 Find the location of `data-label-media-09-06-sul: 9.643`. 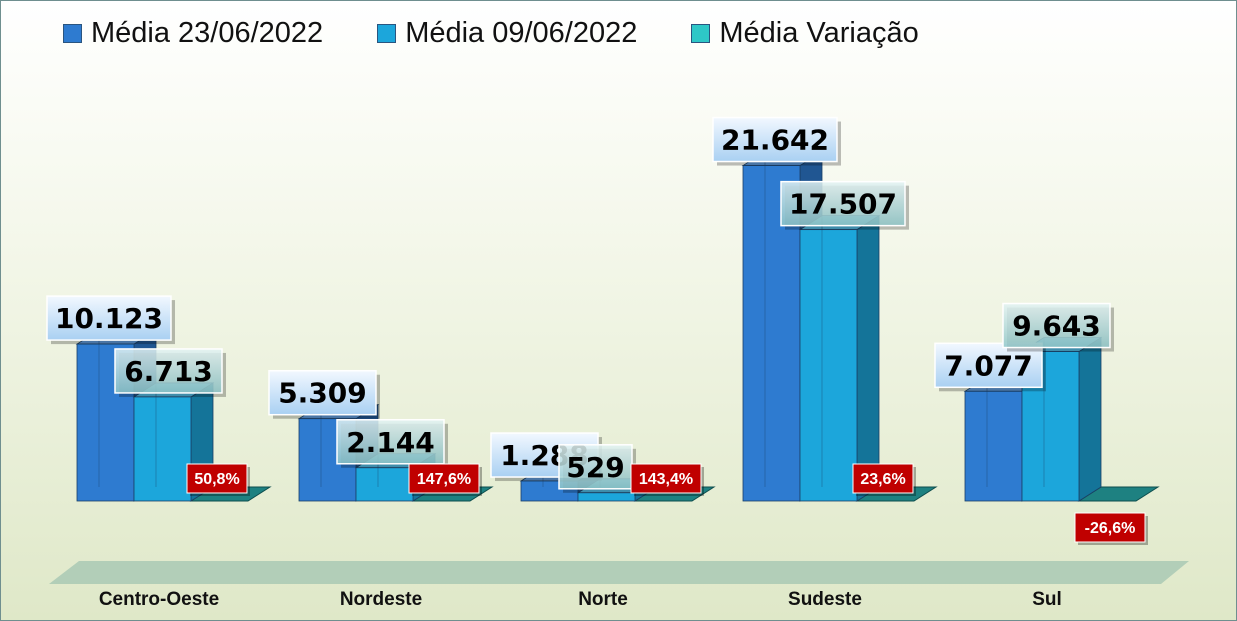

data-label-media-09-06-sul: 9.643 is located at coordinates (1058, 327).